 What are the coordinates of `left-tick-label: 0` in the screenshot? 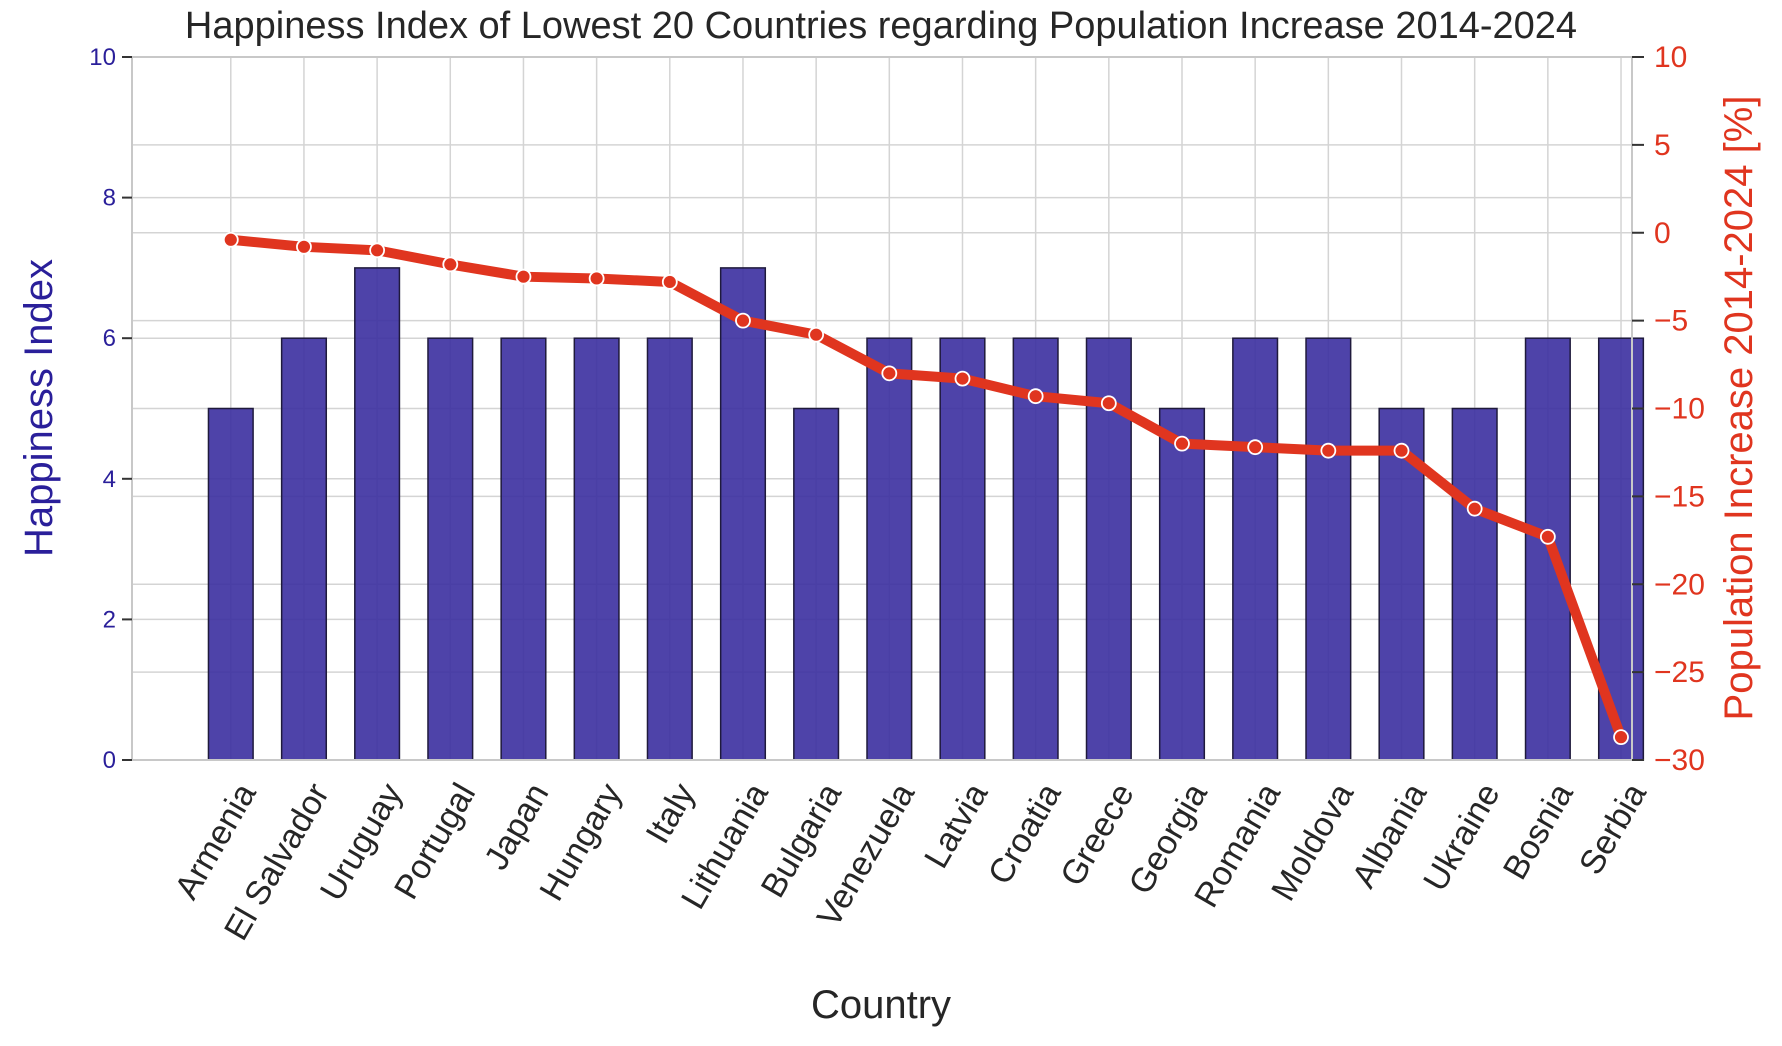 It's located at (109, 760).